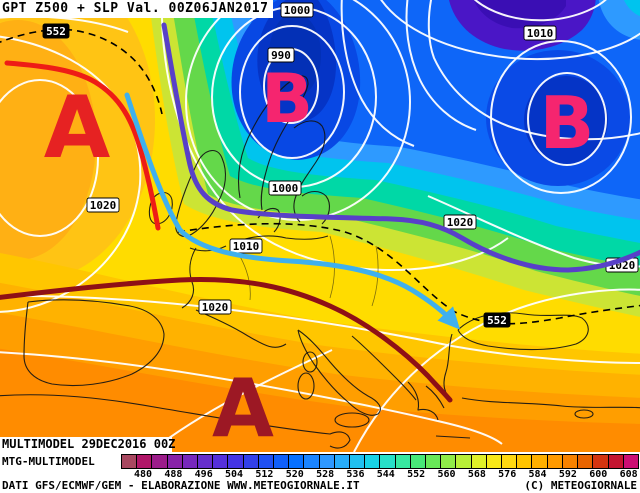 The width and height of the screenshot is (640, 493). I want to click on colorbar-tick: 552, so click(416, 474).